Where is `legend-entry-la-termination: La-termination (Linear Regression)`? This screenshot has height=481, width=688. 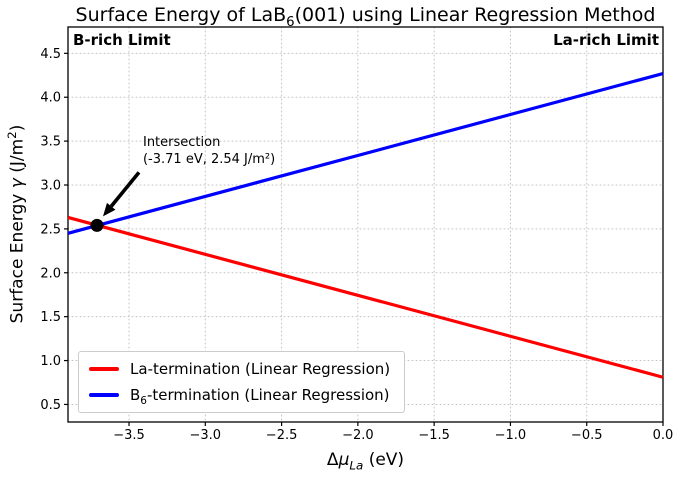 legend-entry-la-termination: La-termination (Linear Regression) is located at coordinates (239, 369).